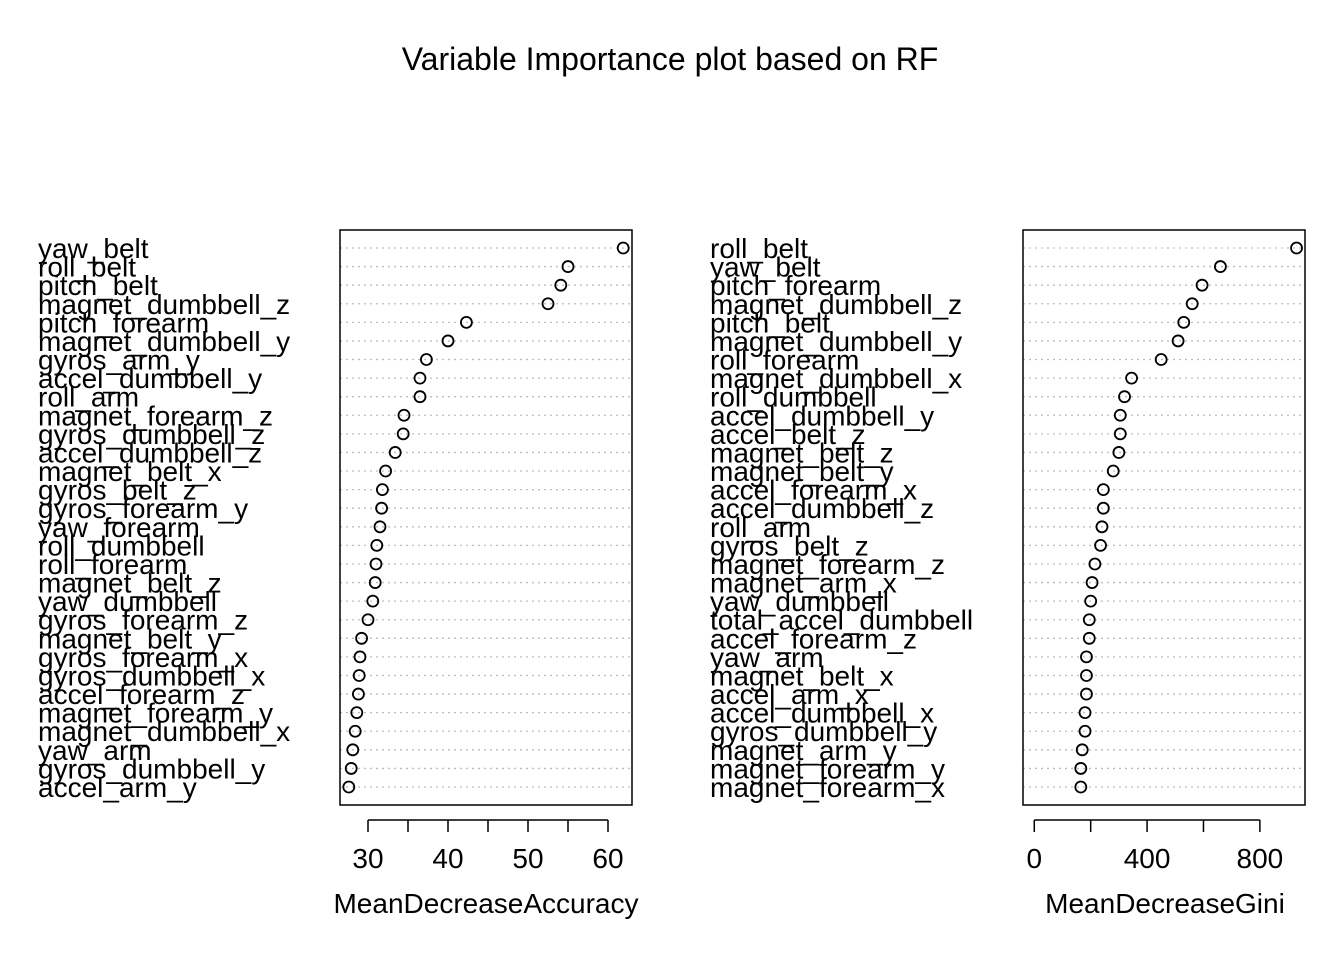  What do you see at coordinates (788, 434) in the screenshot?
I see `variable-label: accel_belt_z` at bounding box center [788, 434].